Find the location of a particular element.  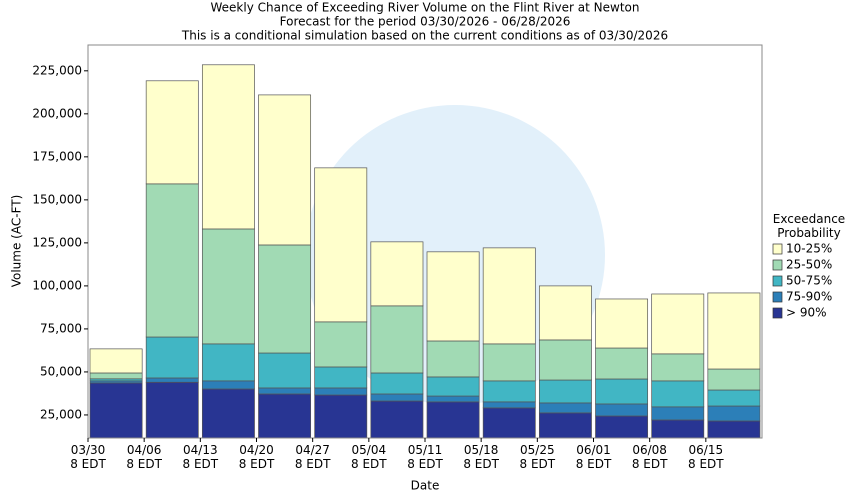

legend-label: 10-25% is located at coordinates (809, 249).